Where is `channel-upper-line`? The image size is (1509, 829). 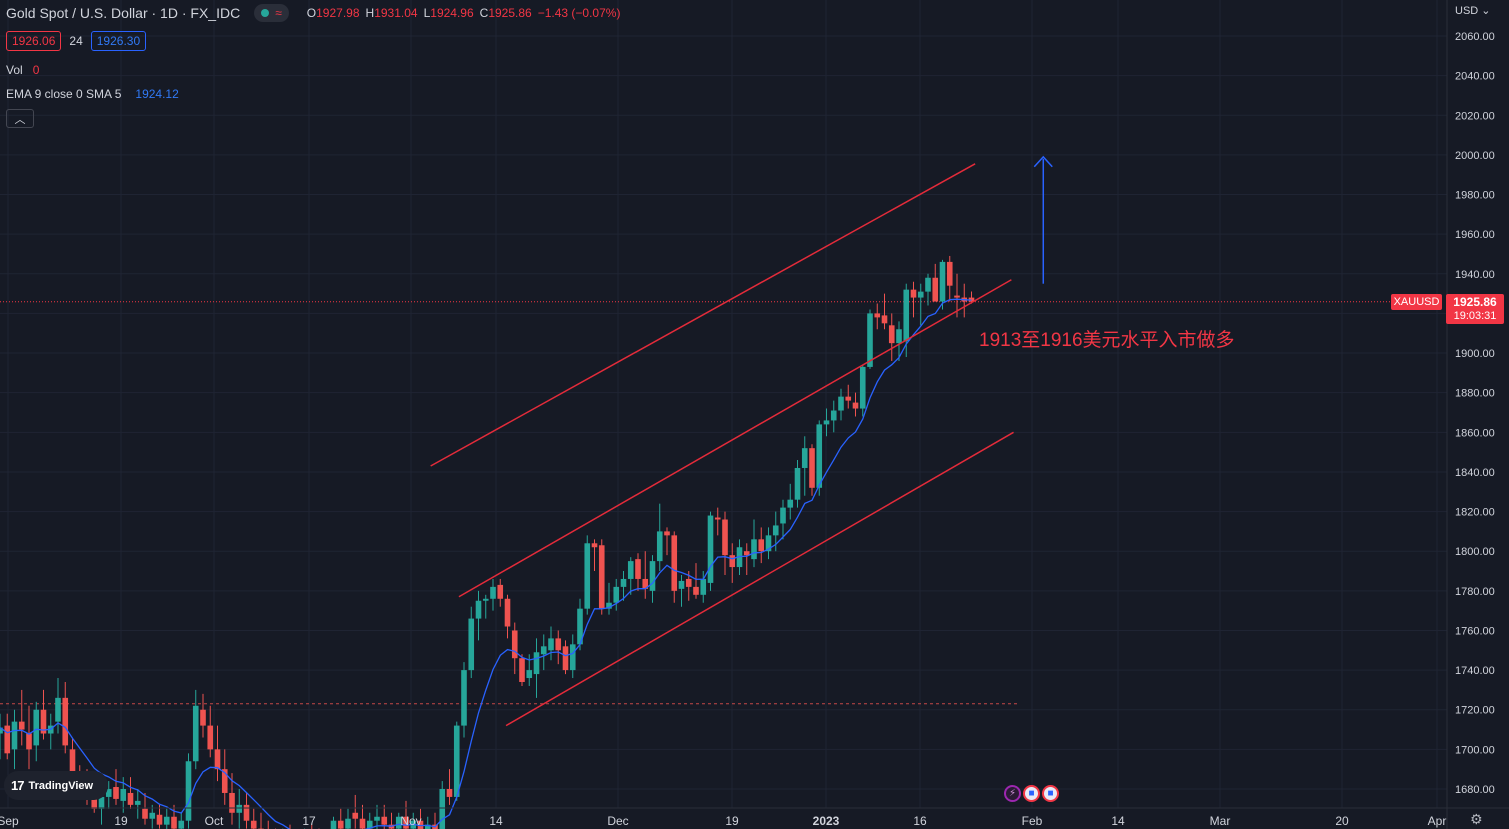 channel-upper-line is located at coordinates (703, 315).